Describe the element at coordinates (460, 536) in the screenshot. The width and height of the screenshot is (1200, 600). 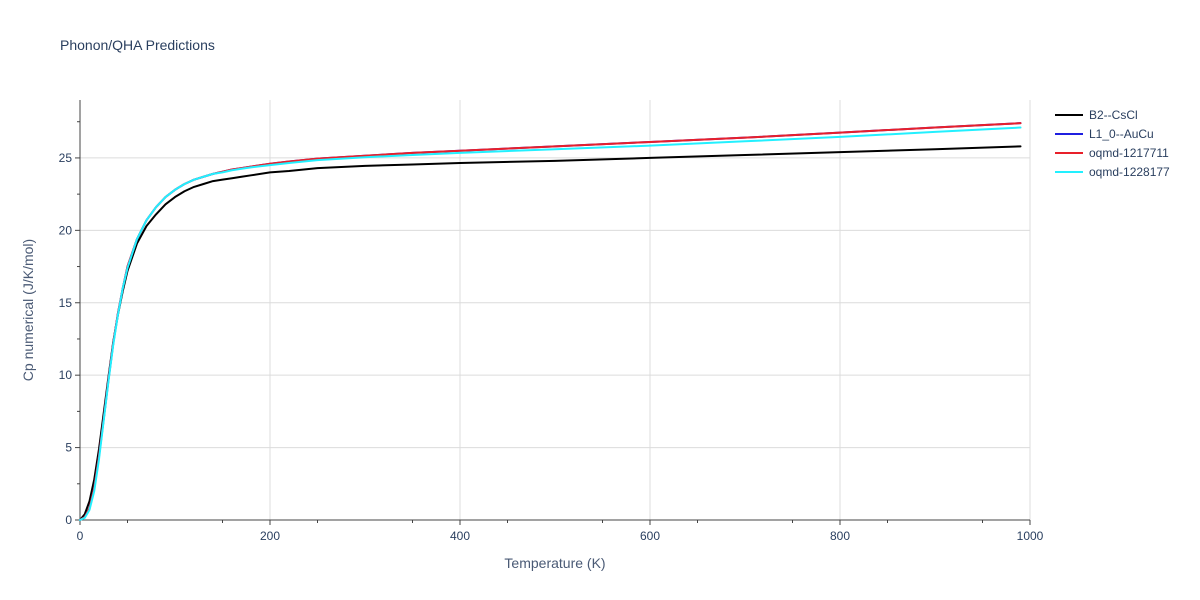
I see `x-tick-label: 400` at that location.